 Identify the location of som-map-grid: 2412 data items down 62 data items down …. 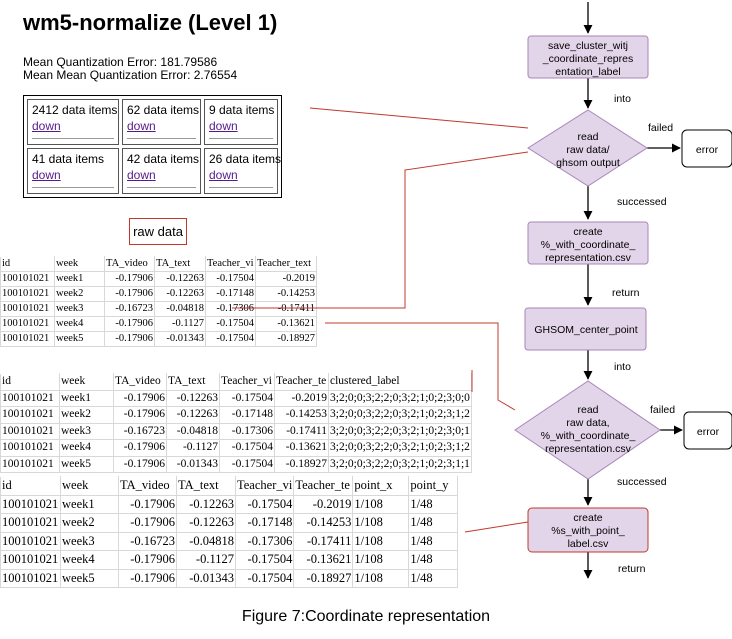
(152, 146).